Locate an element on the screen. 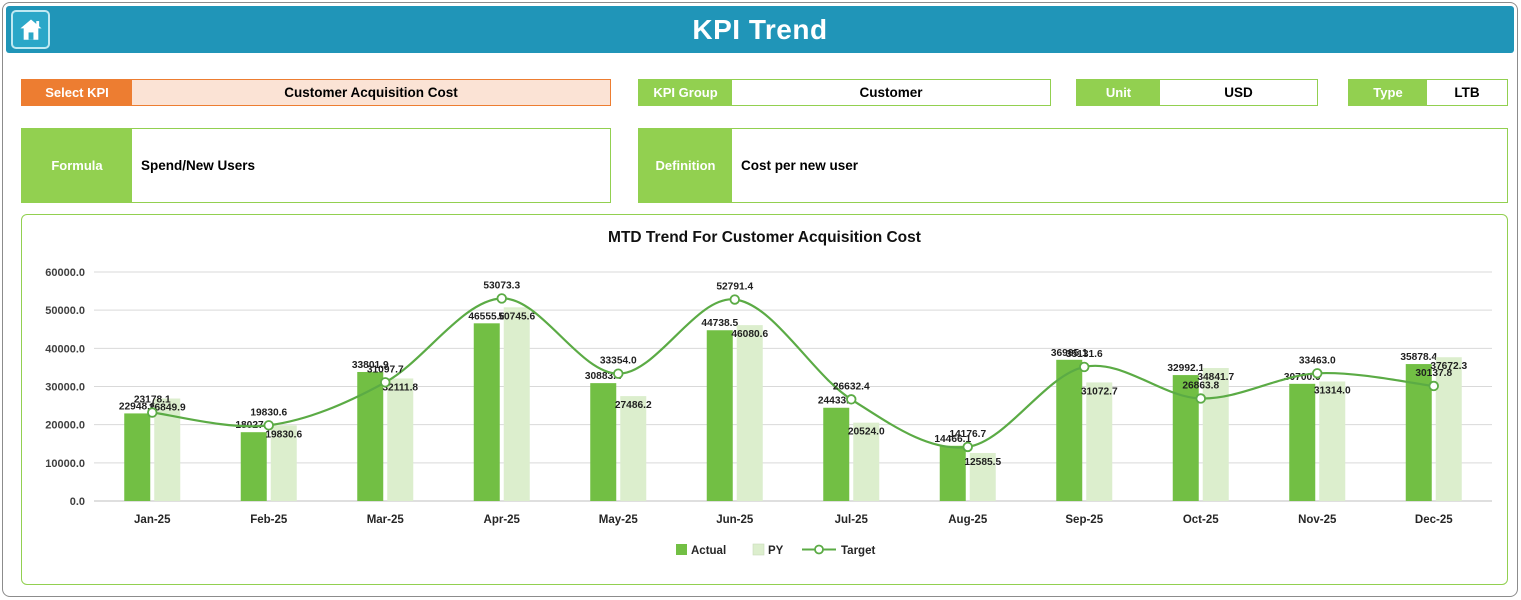 This screenshot has width=1521, height=600. select-kpi-group: Select KPI Customer Acquisition Cost is located at coordinates (316, 92).